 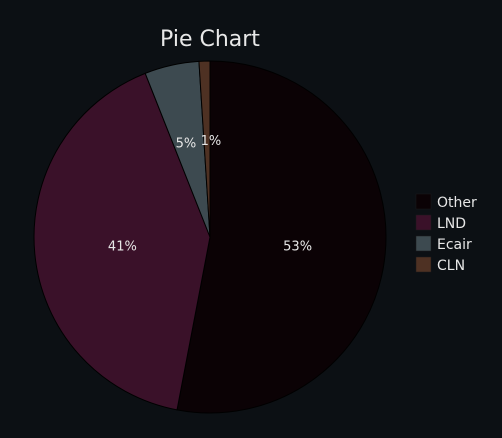 I want to click on slice-label-other: 53%, so click(x=297, y=246).